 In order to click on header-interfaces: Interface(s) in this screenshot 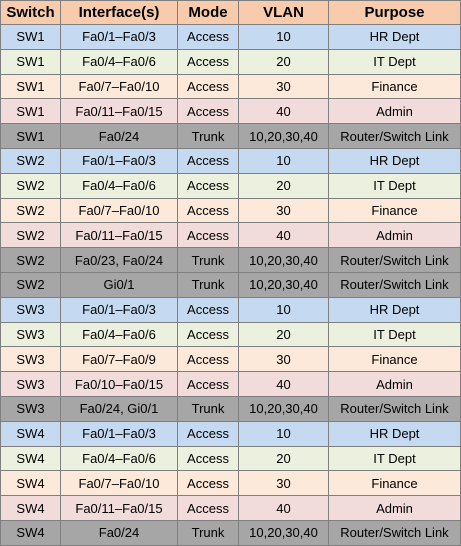, I will do `click(119, 12)`.